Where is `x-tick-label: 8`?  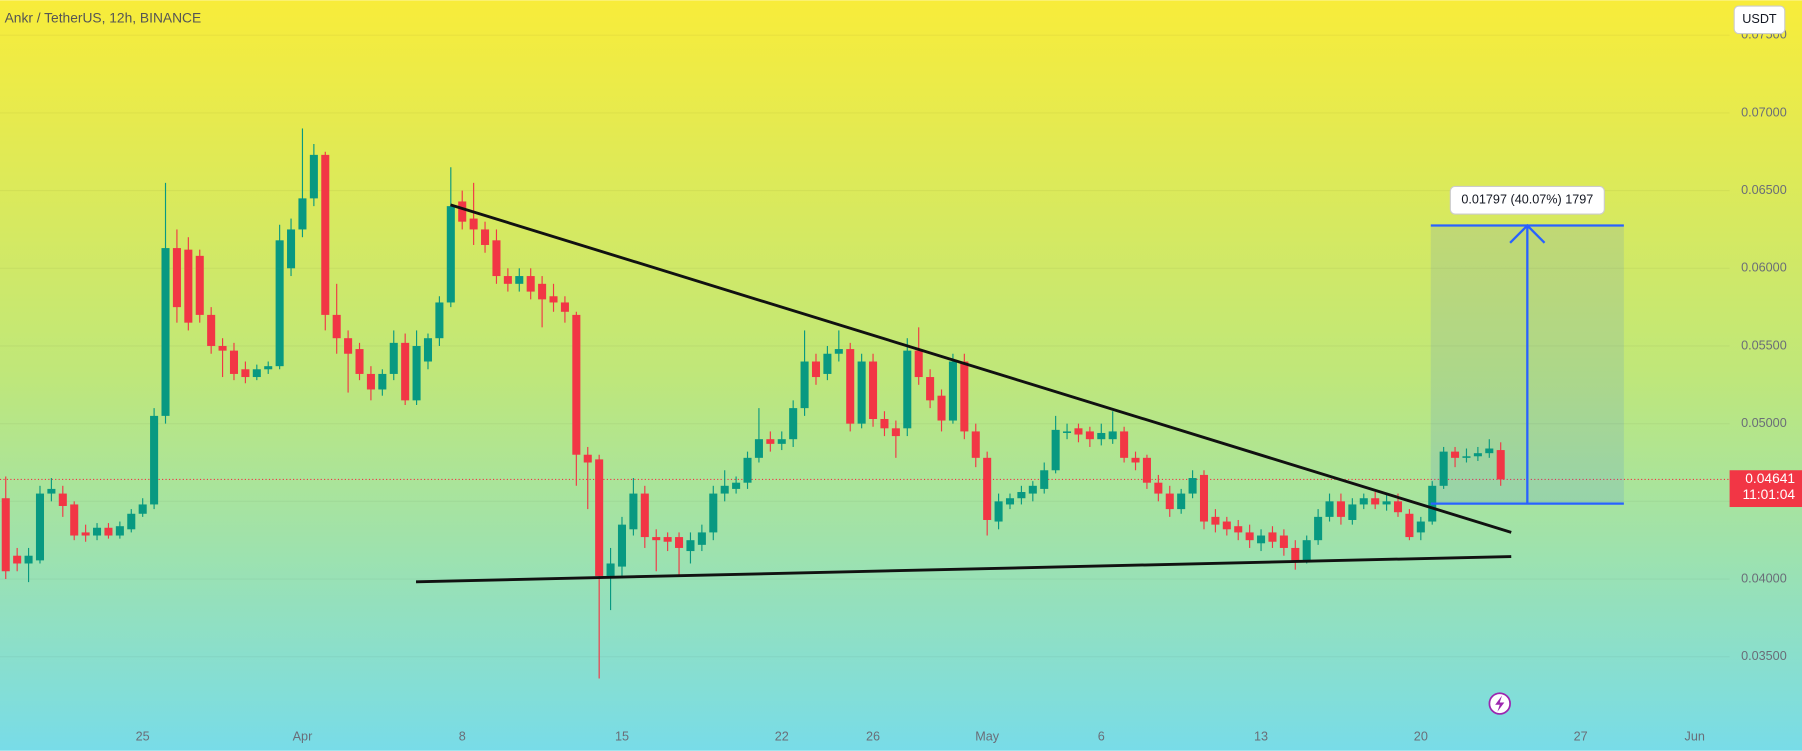
x-tick-label: 8 is located at coordinates (462, 736).